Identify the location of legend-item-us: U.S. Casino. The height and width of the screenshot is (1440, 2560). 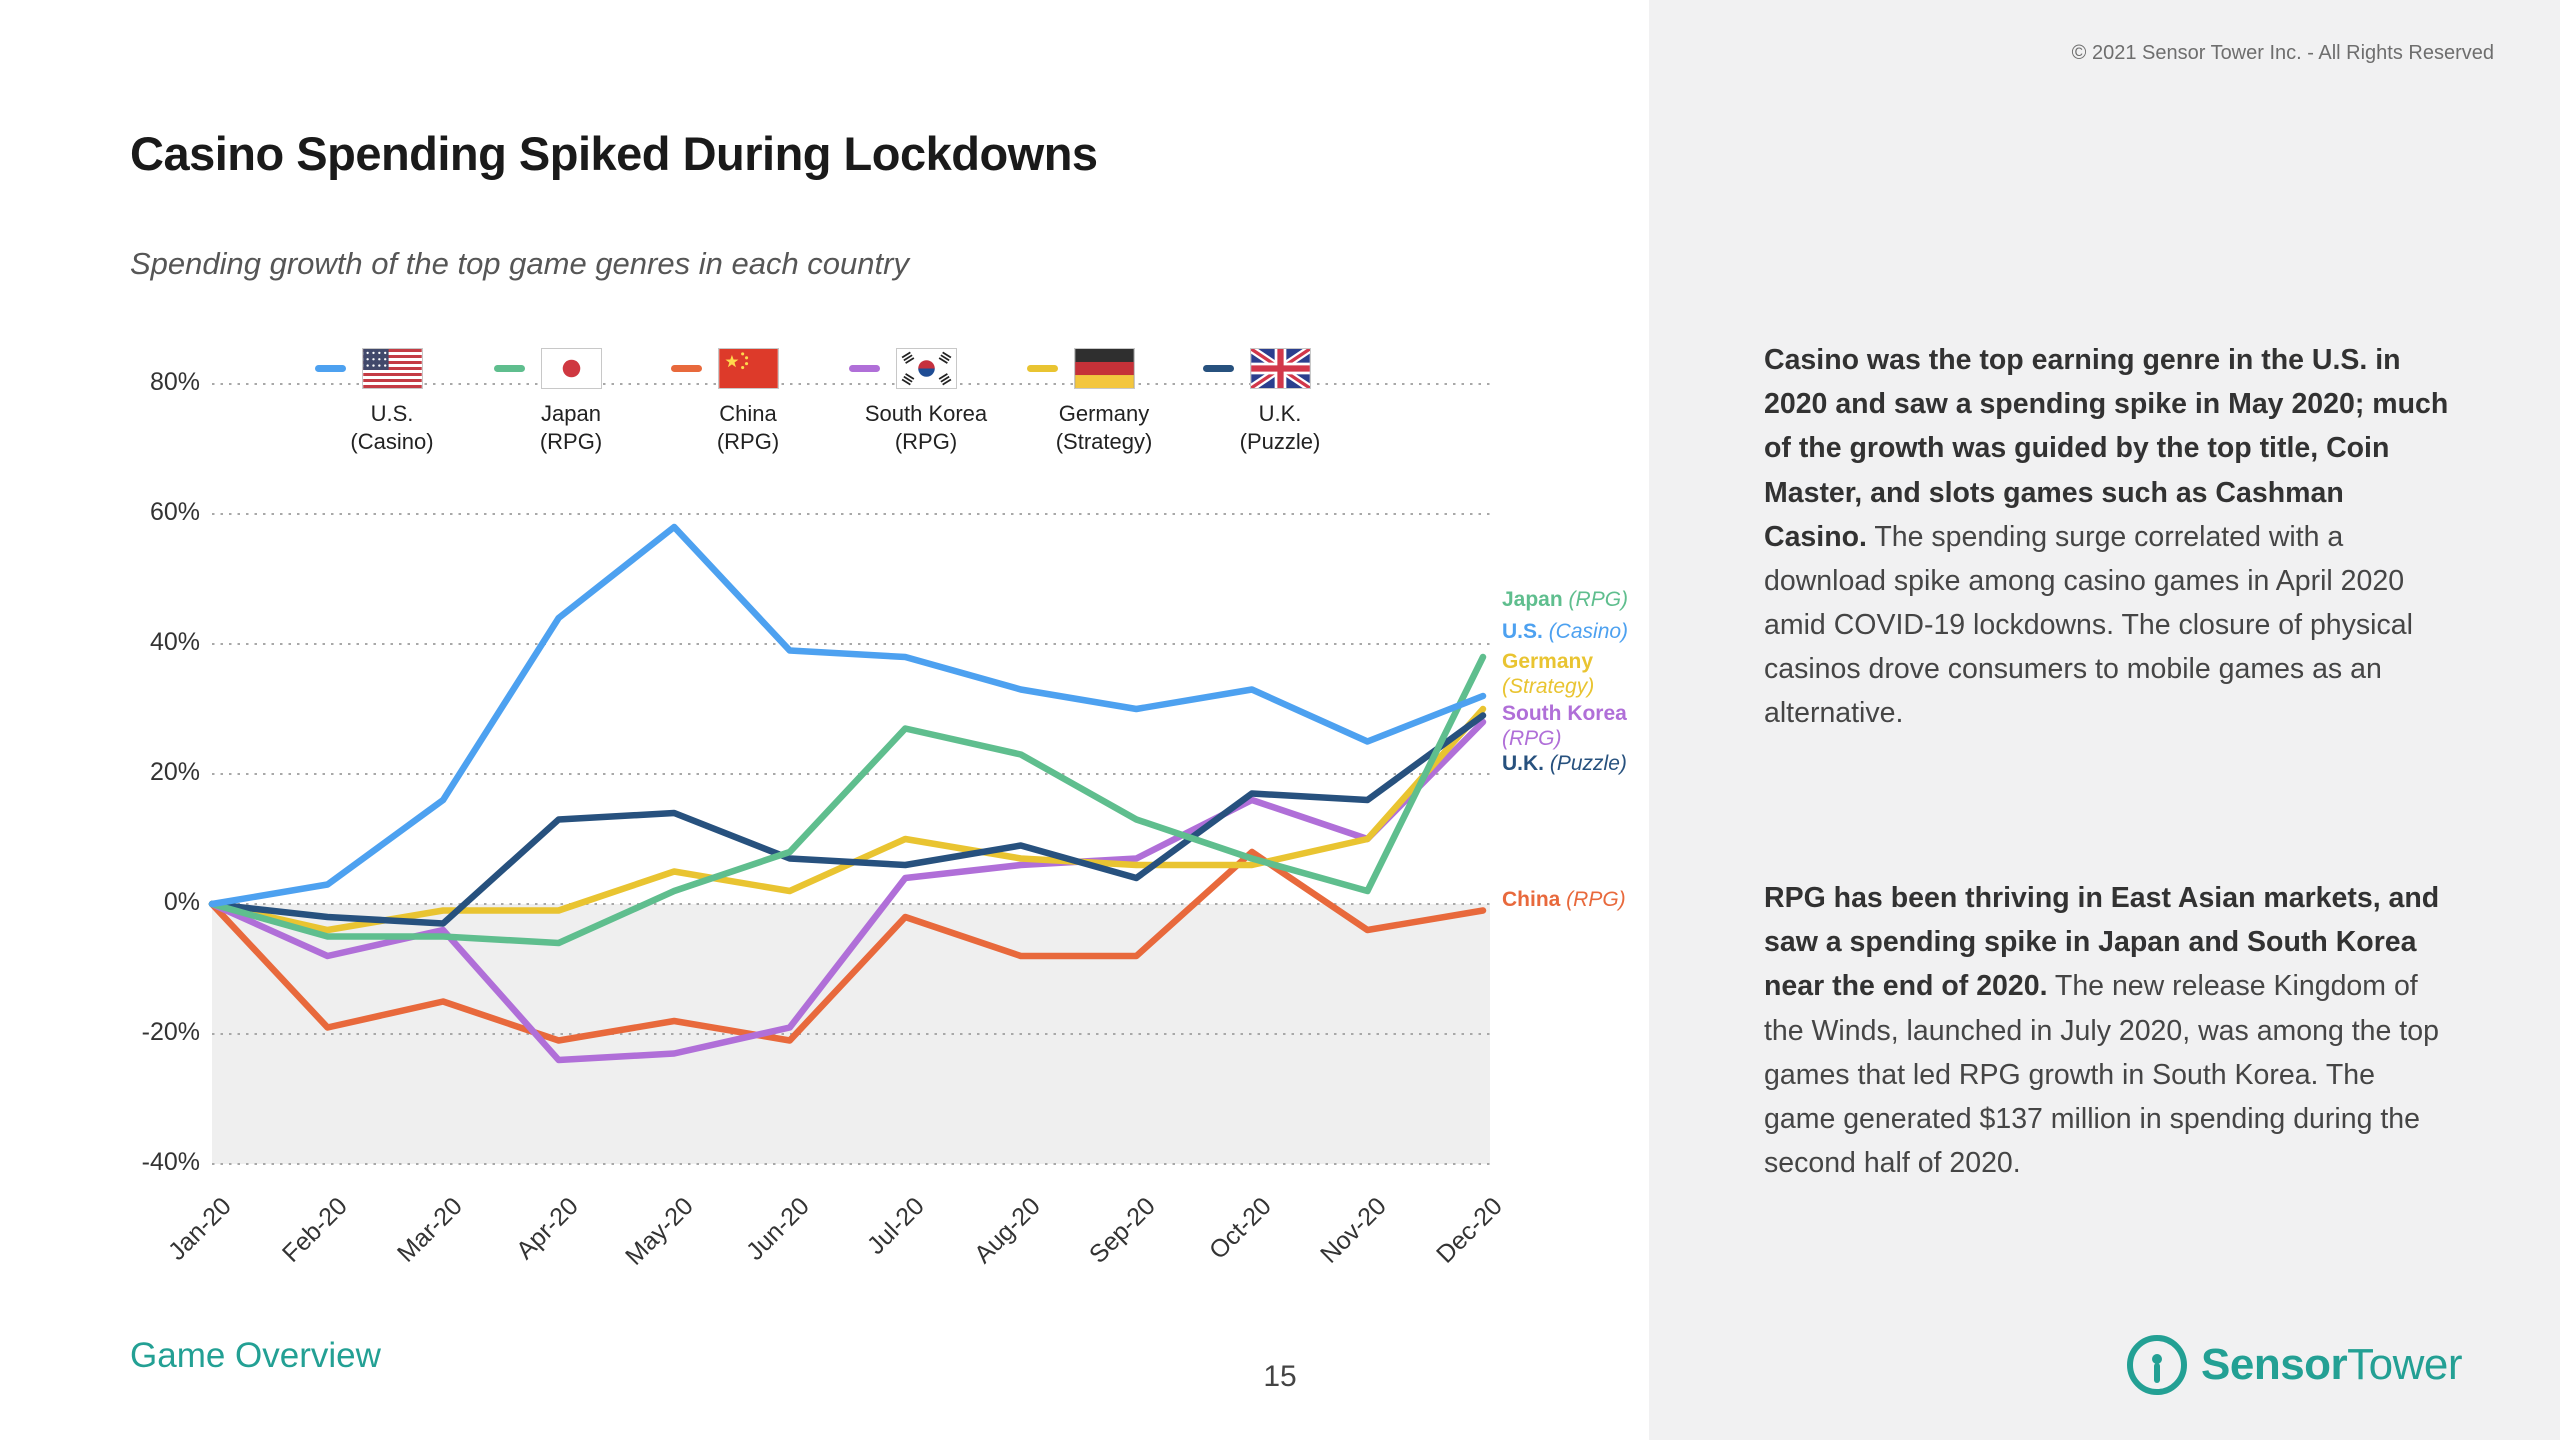
(392, 401).